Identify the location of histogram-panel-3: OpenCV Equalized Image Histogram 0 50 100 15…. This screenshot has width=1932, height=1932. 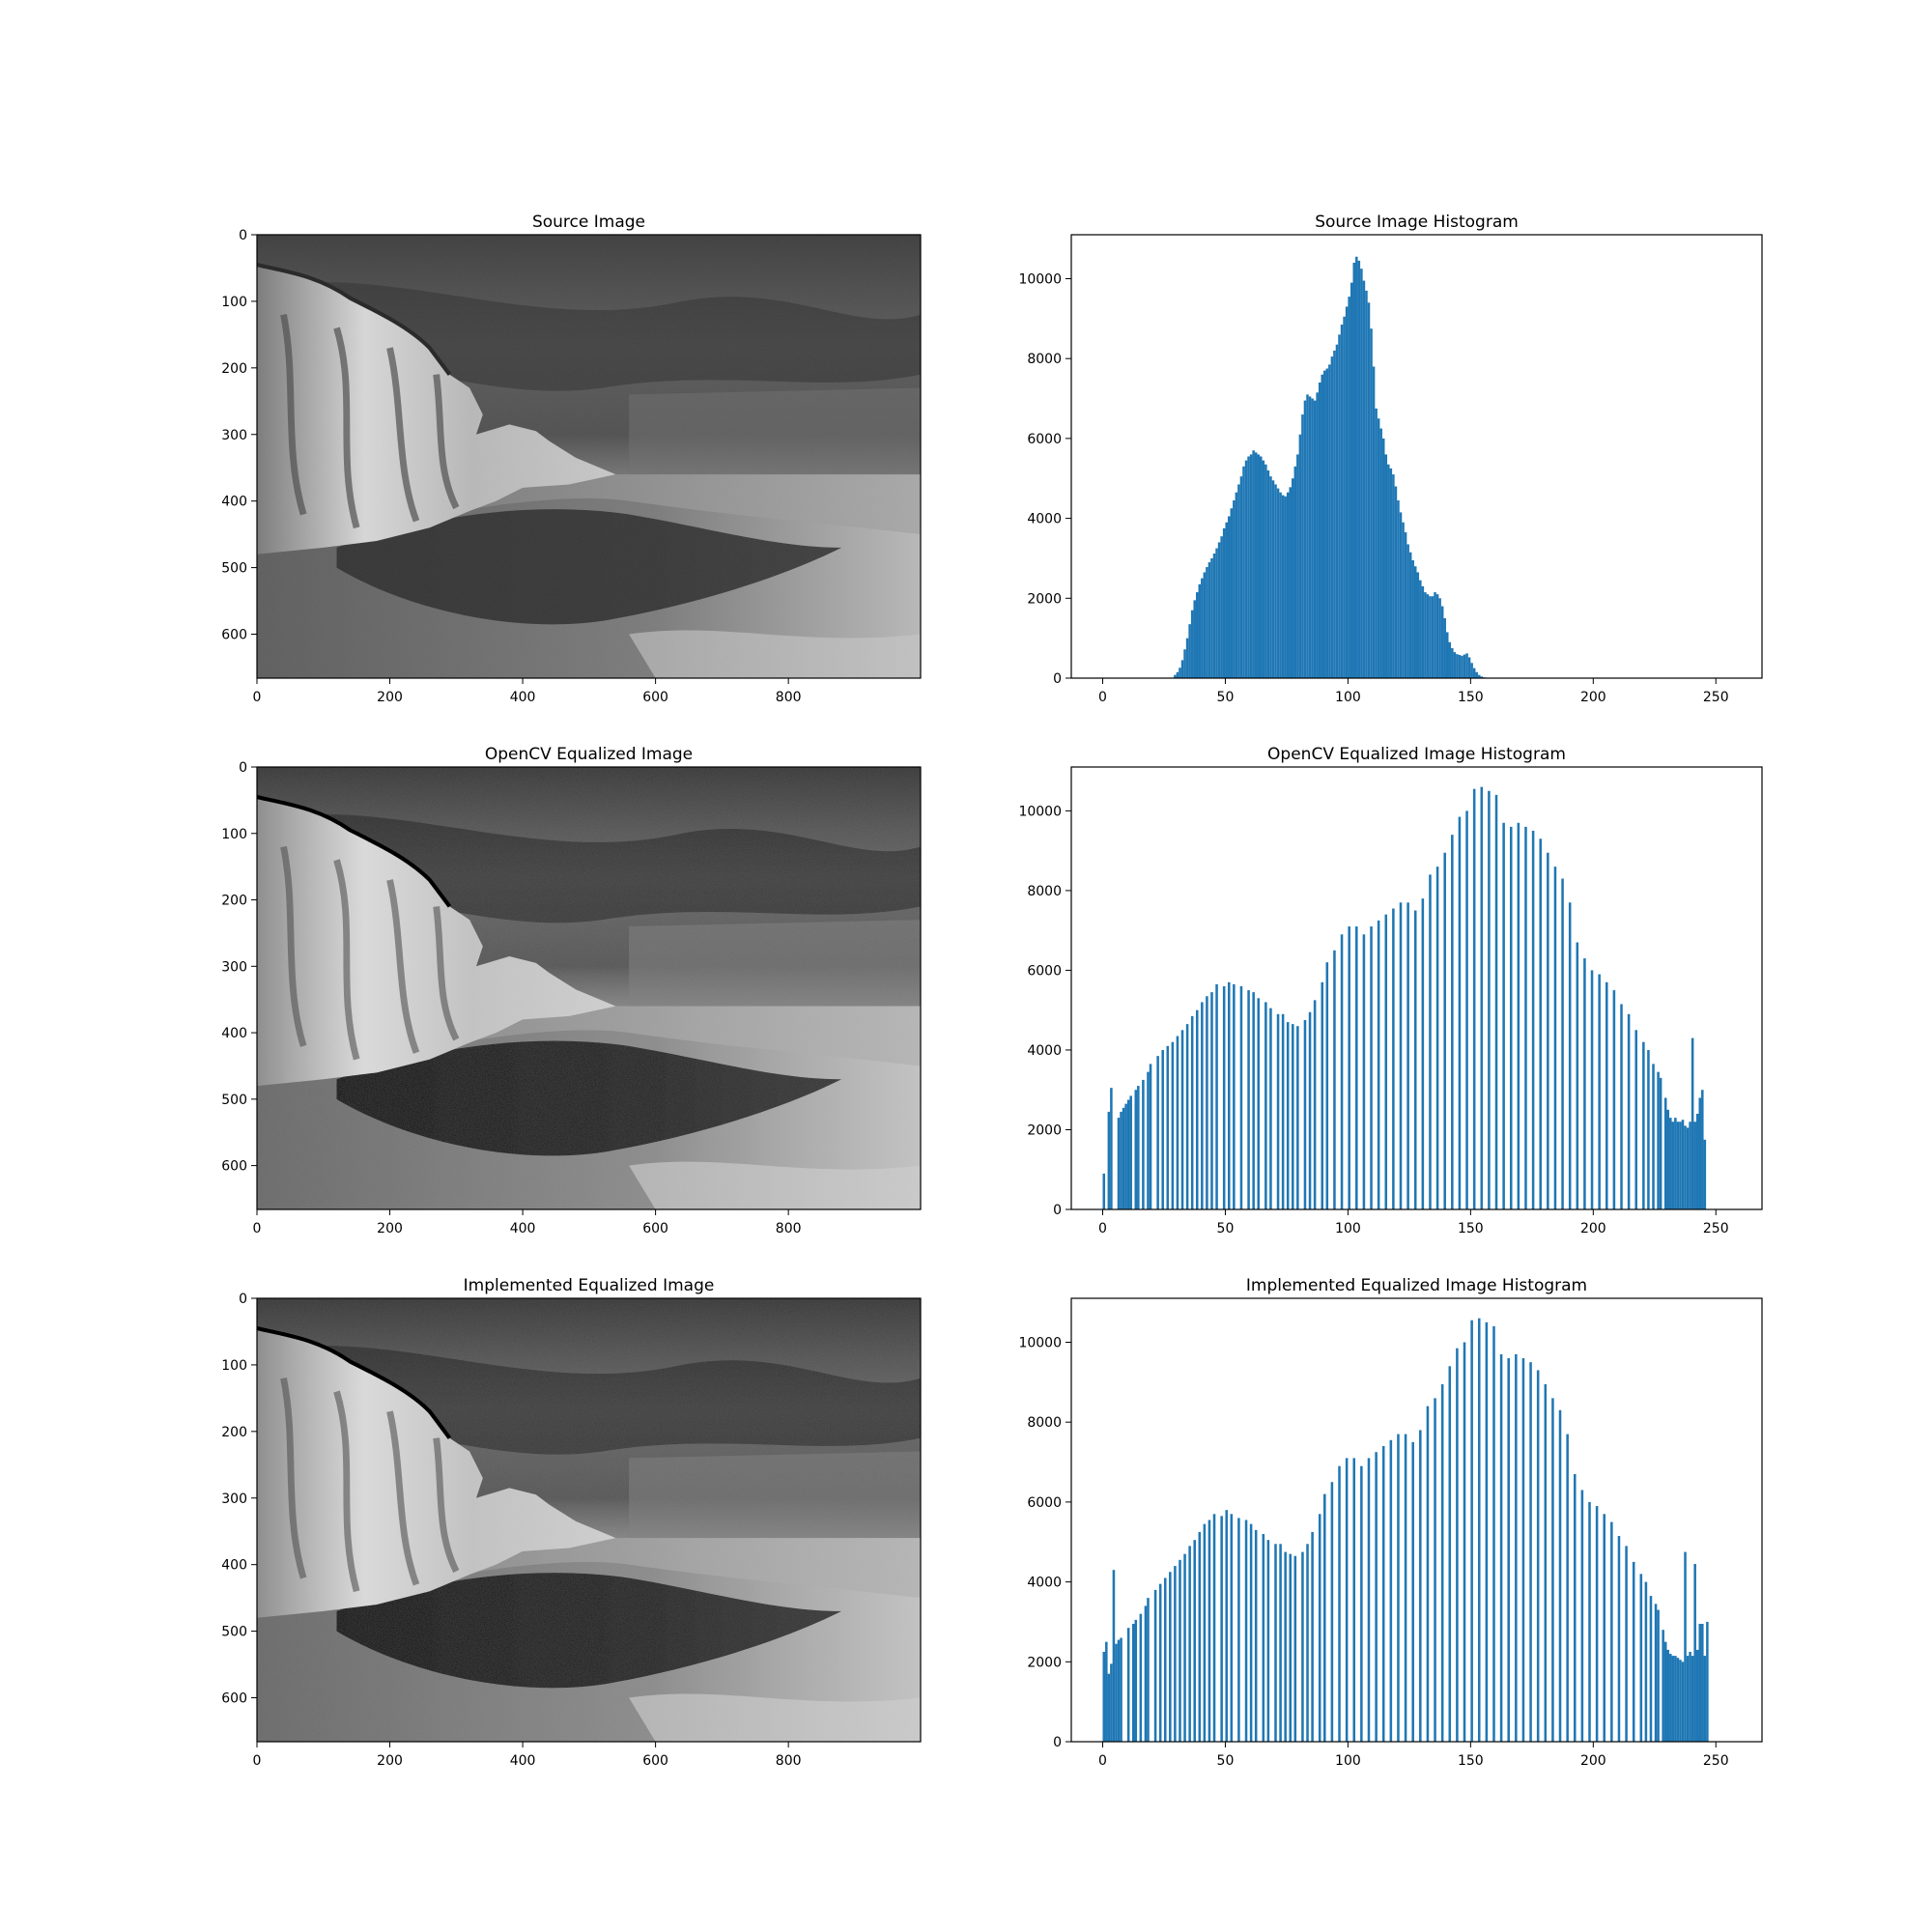
(1390, 990).